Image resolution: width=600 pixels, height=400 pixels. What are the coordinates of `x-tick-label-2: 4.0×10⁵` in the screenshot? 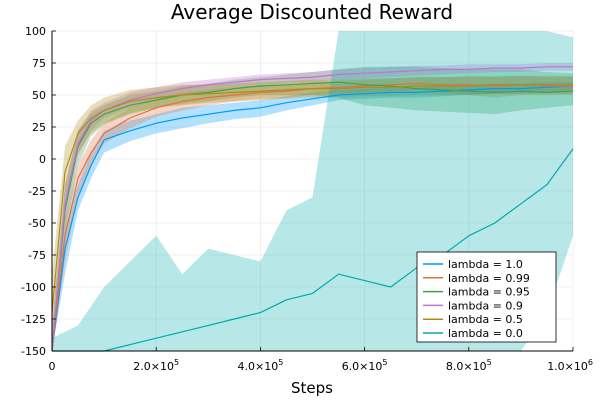 It's located at (260, 365).